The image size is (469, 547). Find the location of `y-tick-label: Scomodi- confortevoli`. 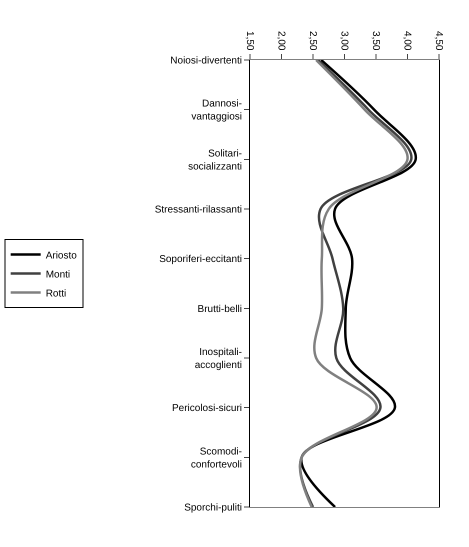

y-tick-label: Scomodi- confortevoli is located at coordinates (216, 458).